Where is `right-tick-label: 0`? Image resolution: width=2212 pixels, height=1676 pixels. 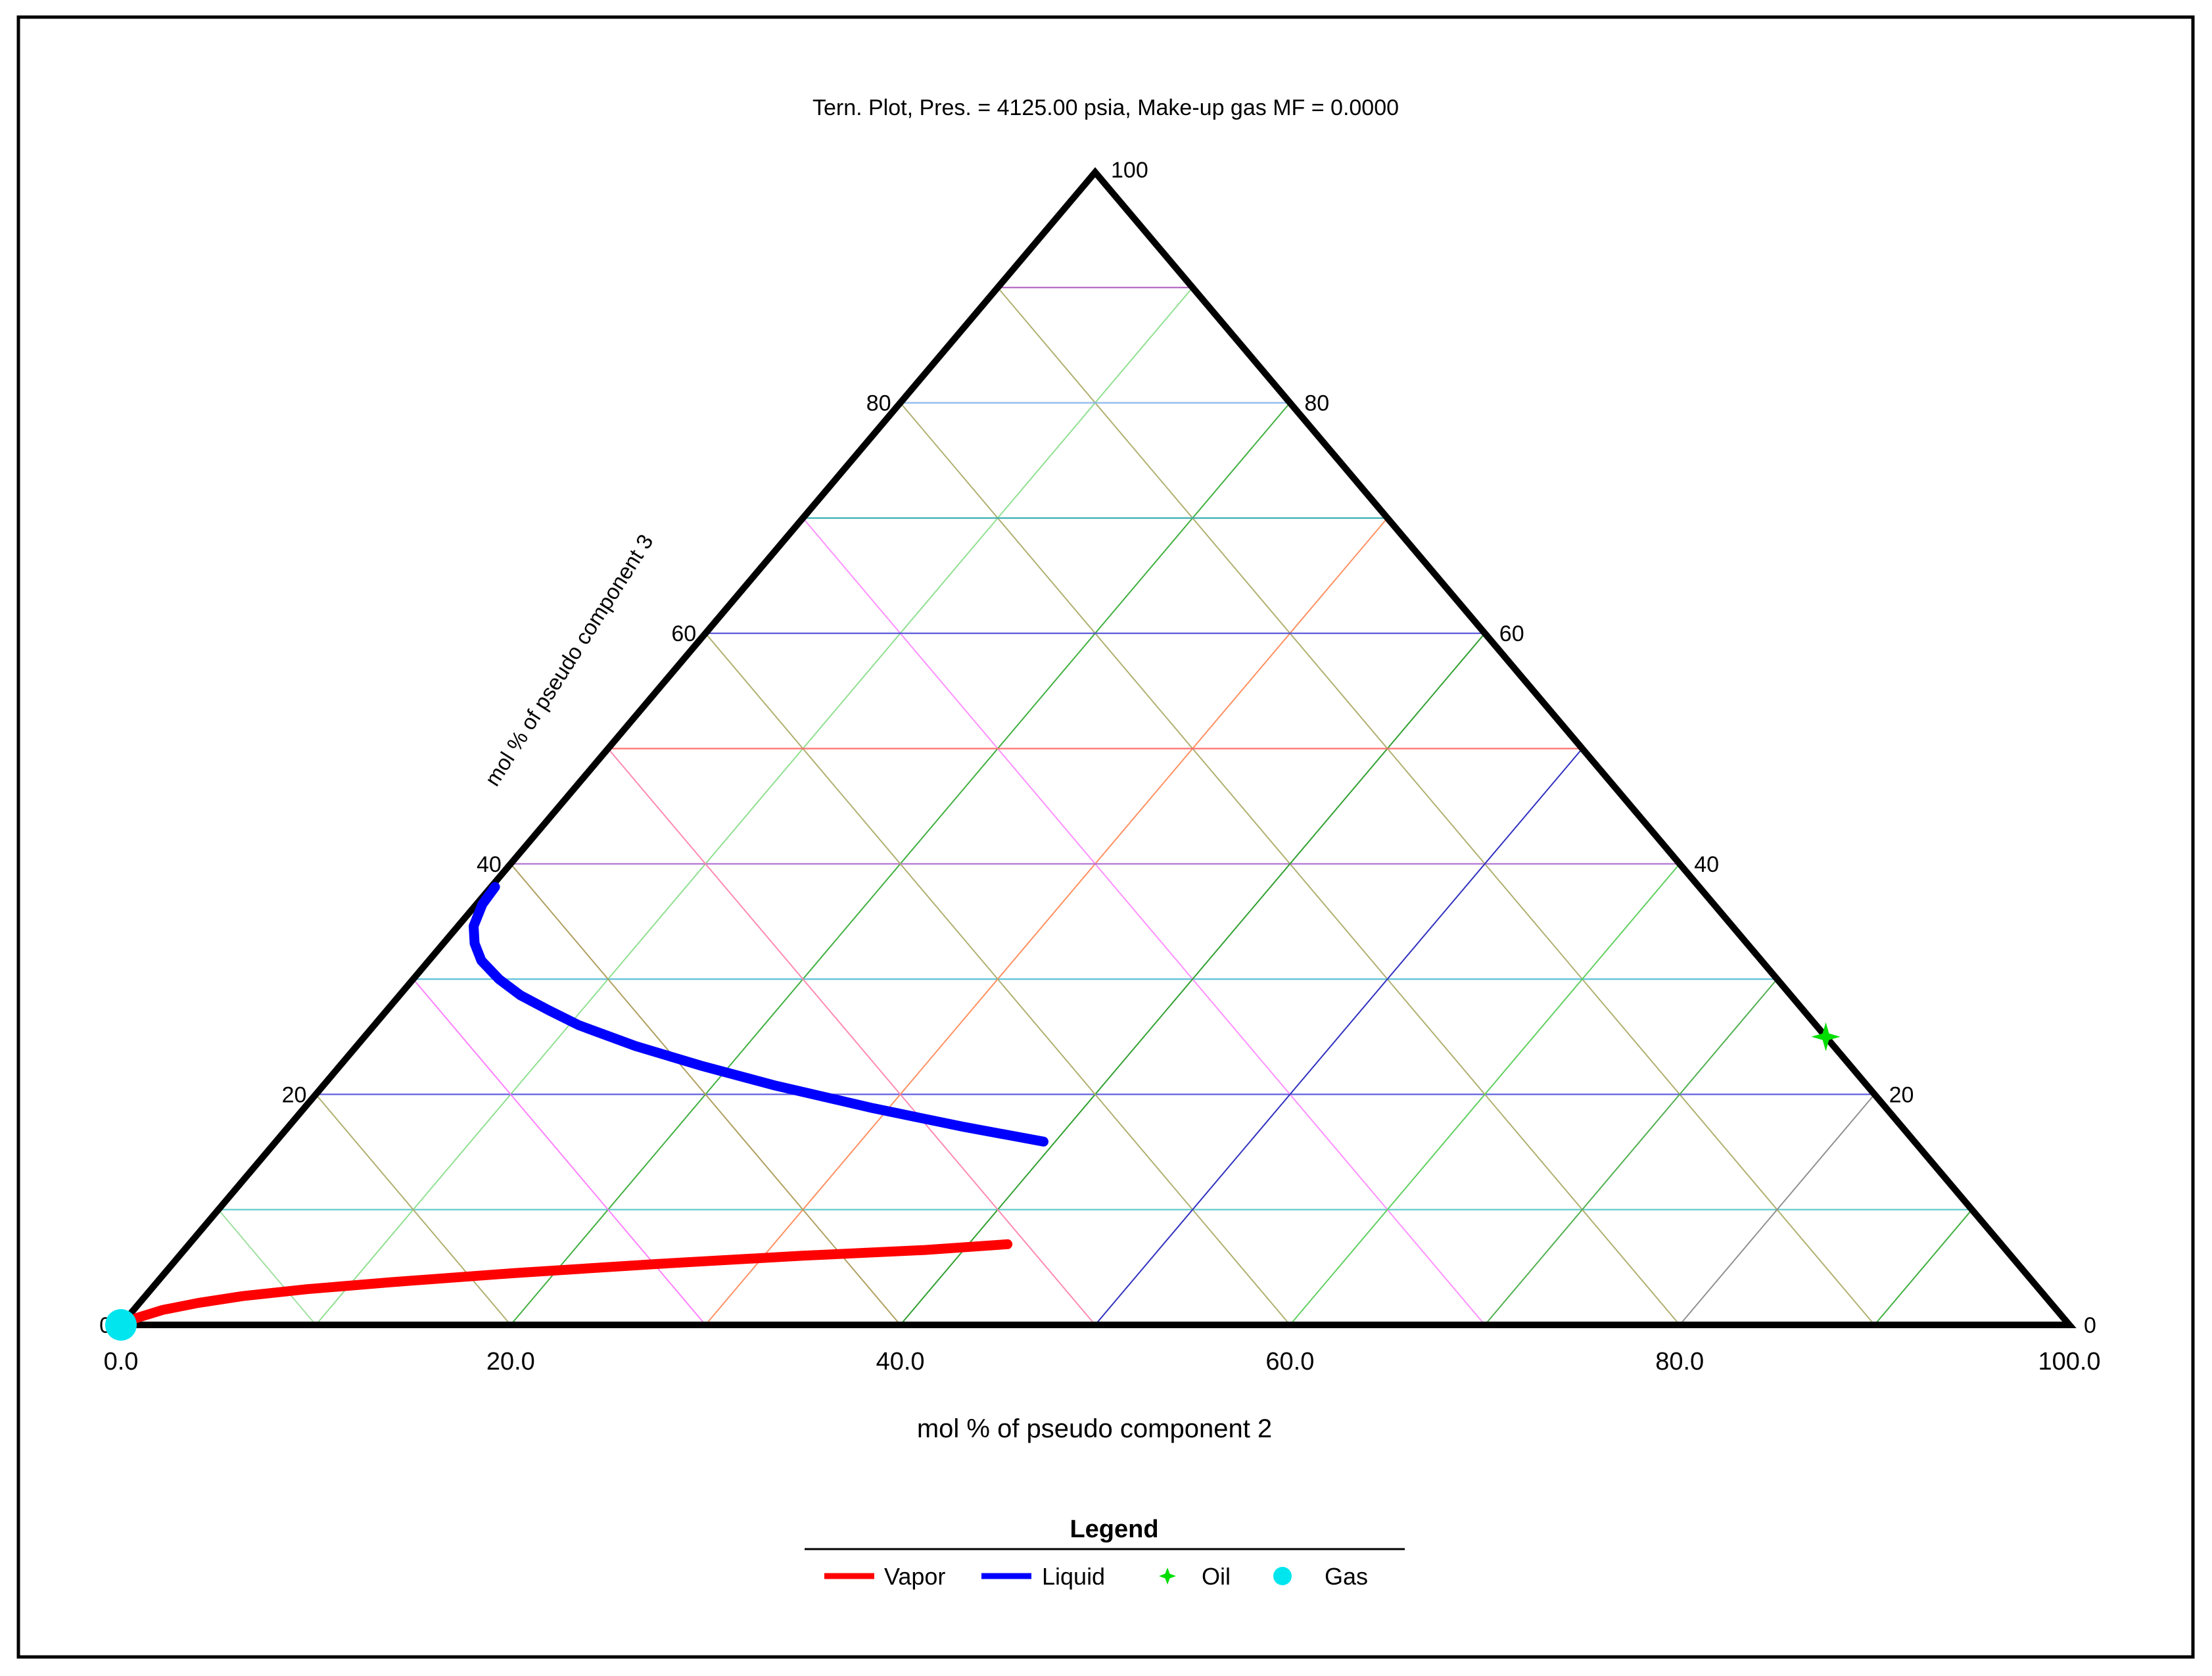 right-tick-label: 0 is located at coordinates (2090, 1325).